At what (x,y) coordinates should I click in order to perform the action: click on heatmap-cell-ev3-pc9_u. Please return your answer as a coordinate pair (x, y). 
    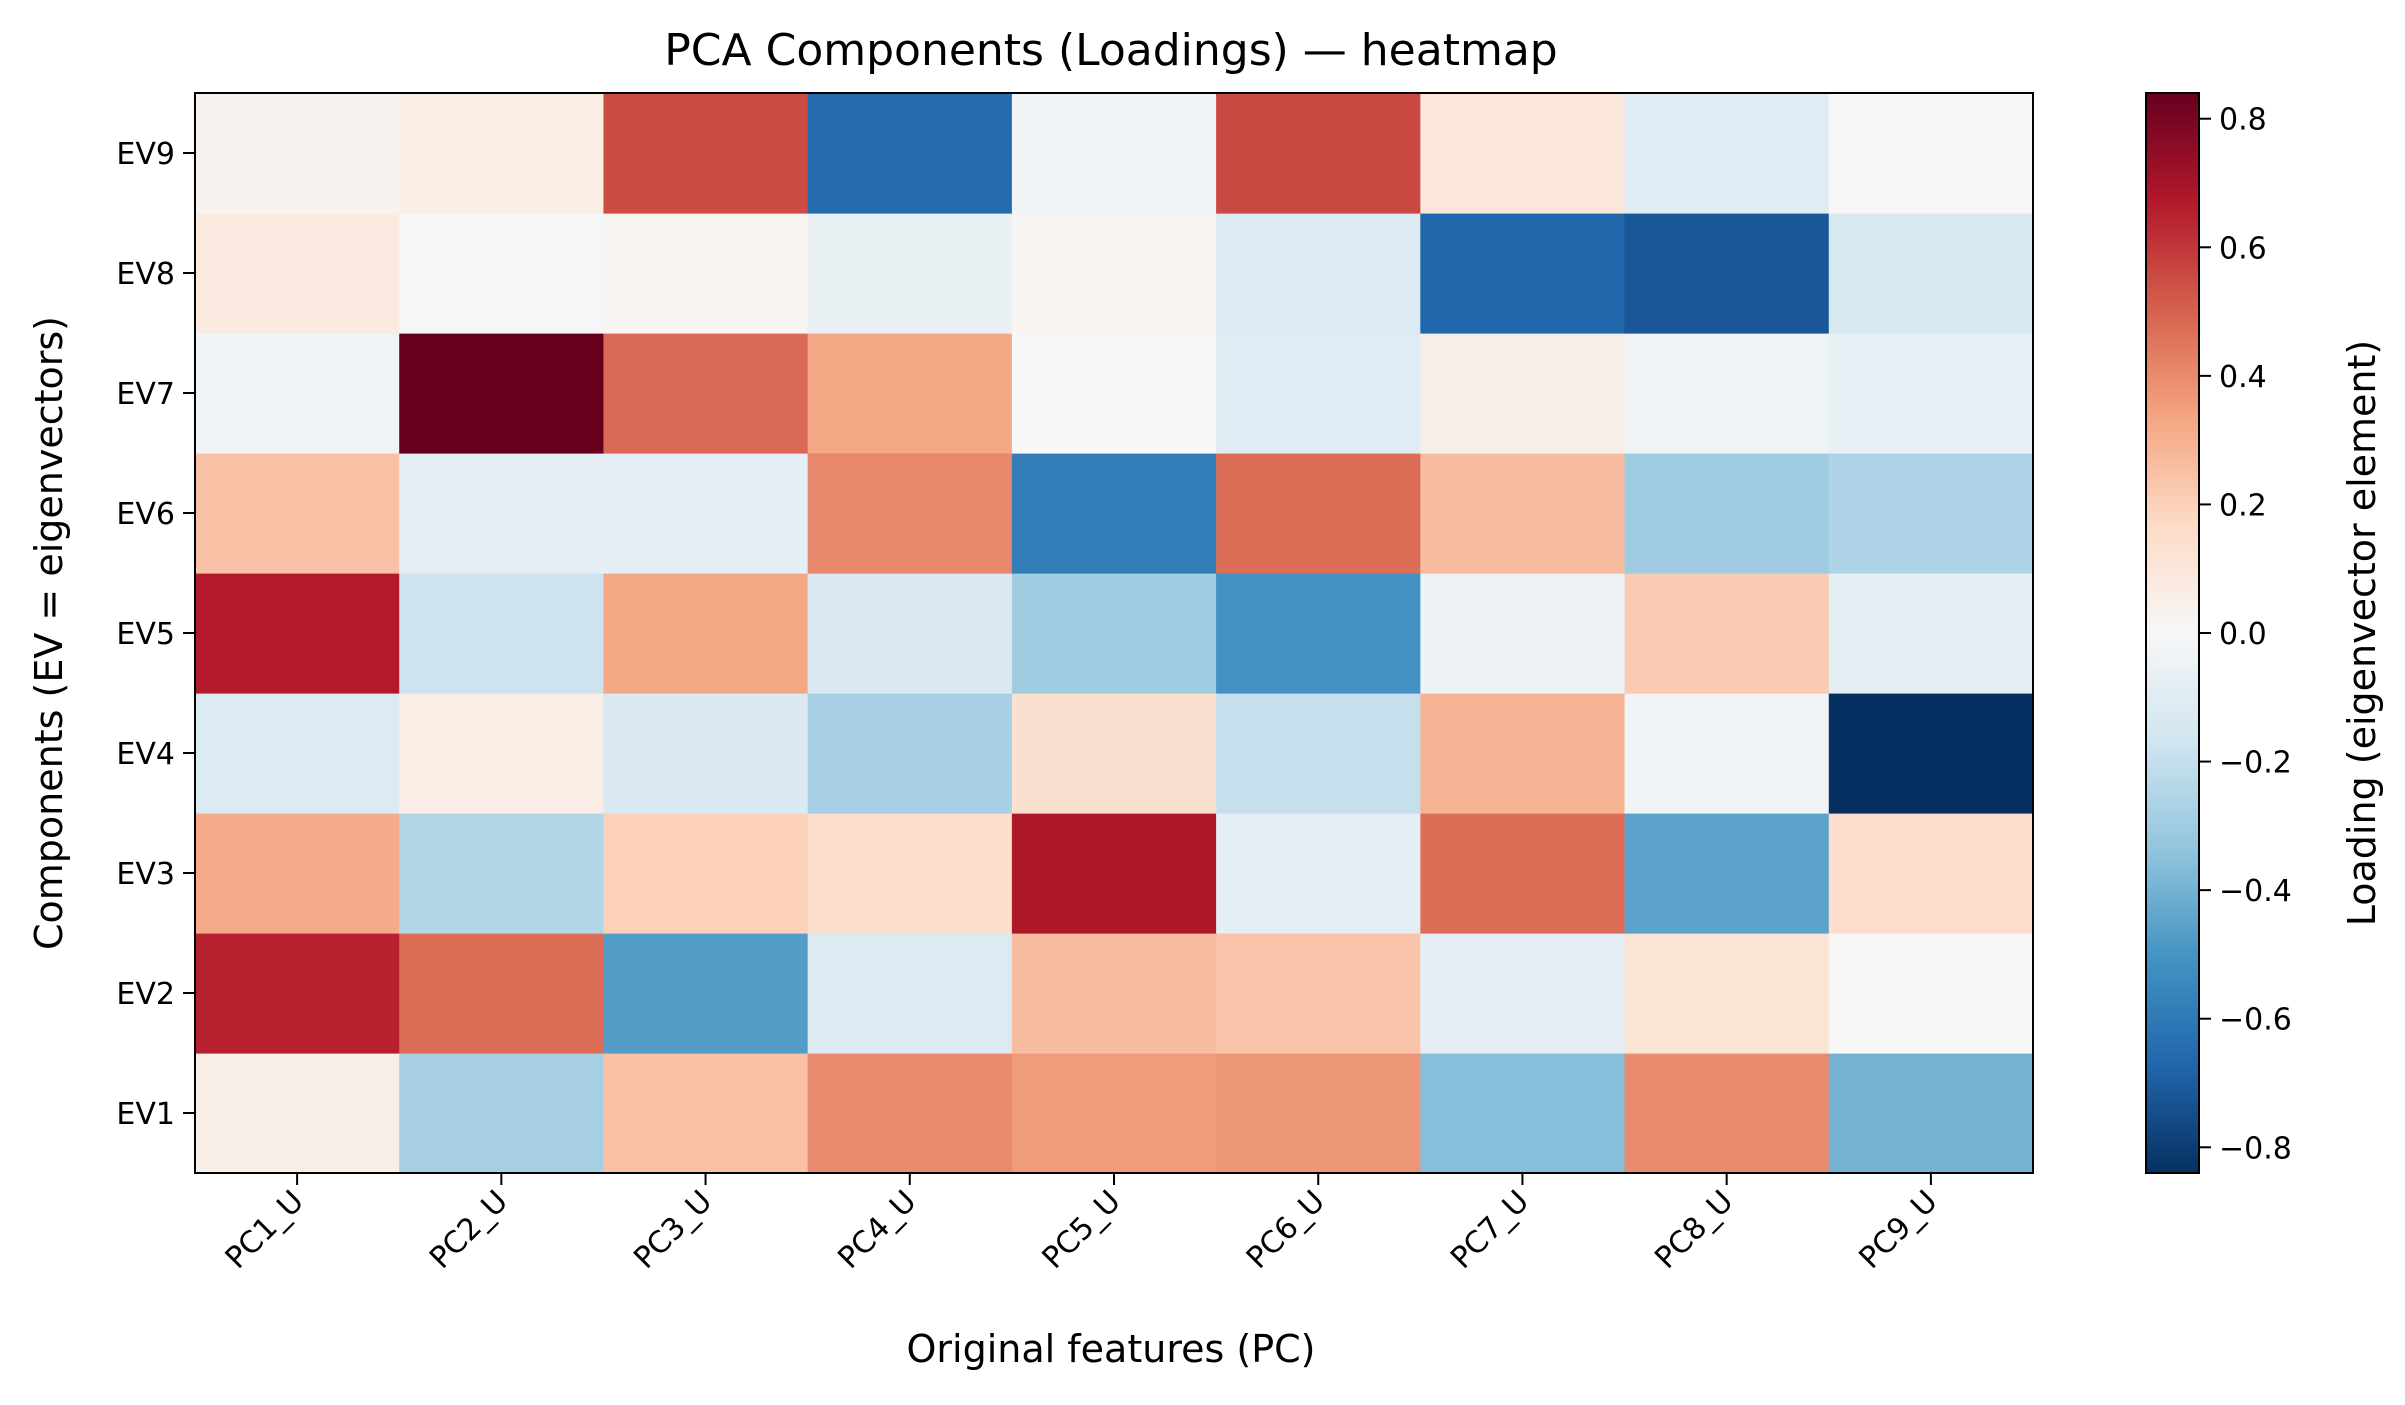
    Looking at the image, I should click on (1931, 873).